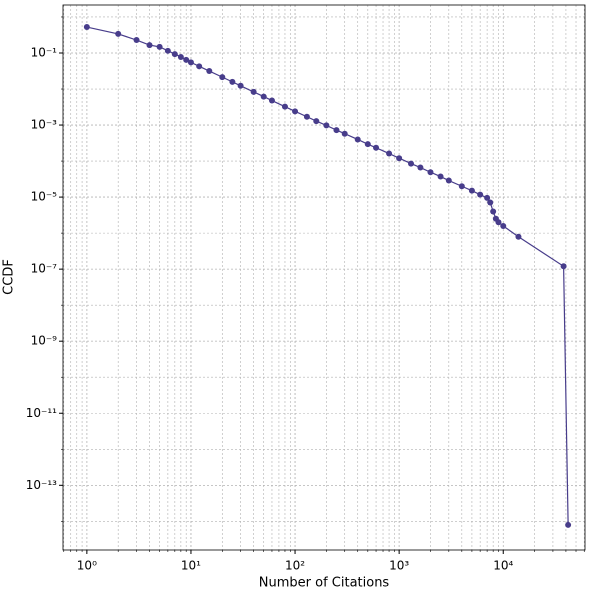 The width and height of the screenshot is (592, 594). I want to click on x-tick-label: 10¹, so click(191, 566).